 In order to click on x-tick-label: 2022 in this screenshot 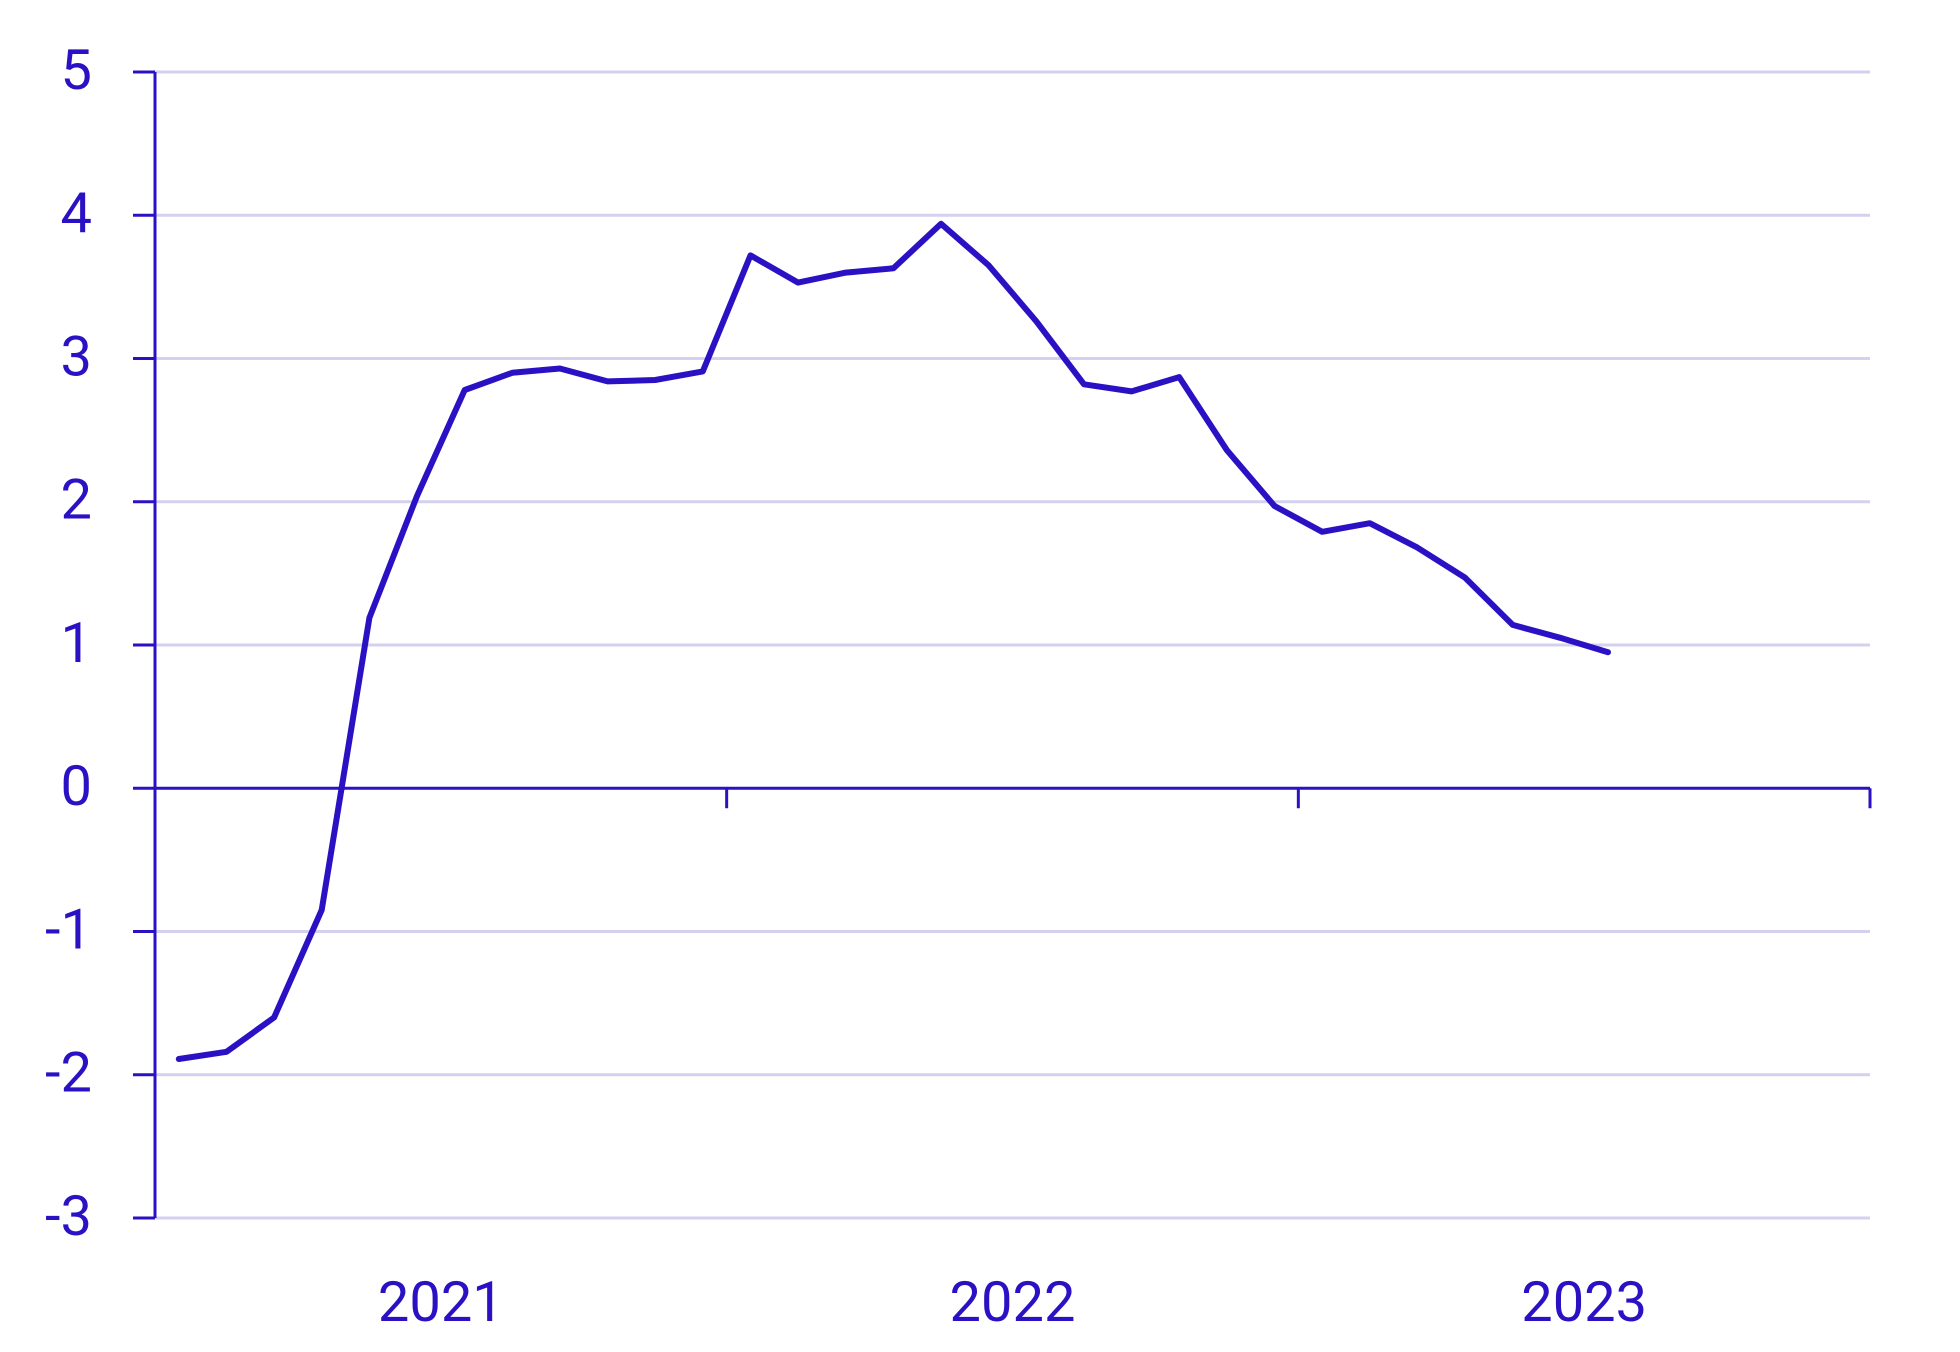, I will do `click(1013, 1302)`.